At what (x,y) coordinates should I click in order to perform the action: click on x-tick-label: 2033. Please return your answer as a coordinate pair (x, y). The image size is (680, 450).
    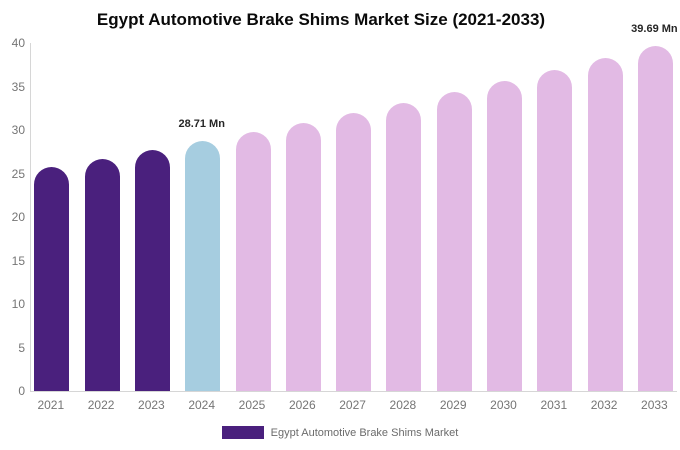
    Looking at the image, I should click on (654, 405).